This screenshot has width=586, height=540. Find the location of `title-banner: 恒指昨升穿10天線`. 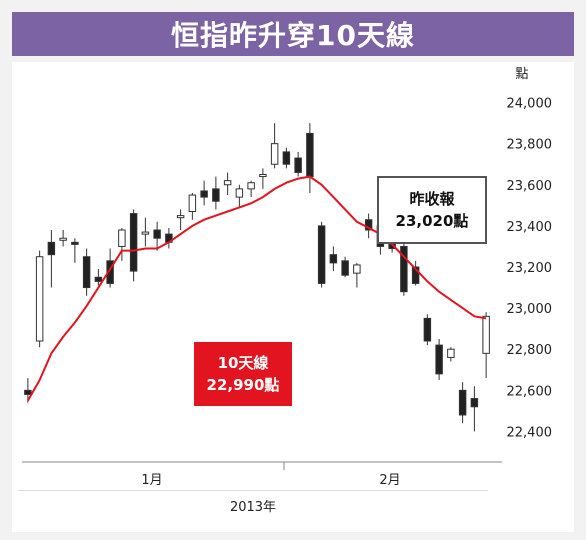

title-banner: 恒指昨升穿10天線 is located at coordinates (293, 34).